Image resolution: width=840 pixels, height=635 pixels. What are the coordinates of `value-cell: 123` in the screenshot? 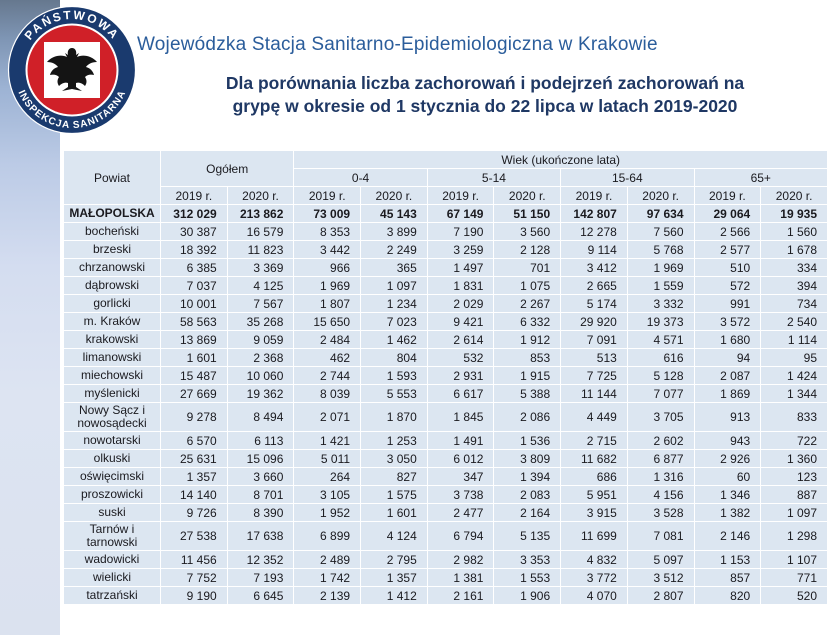 It's located at (794, 476).